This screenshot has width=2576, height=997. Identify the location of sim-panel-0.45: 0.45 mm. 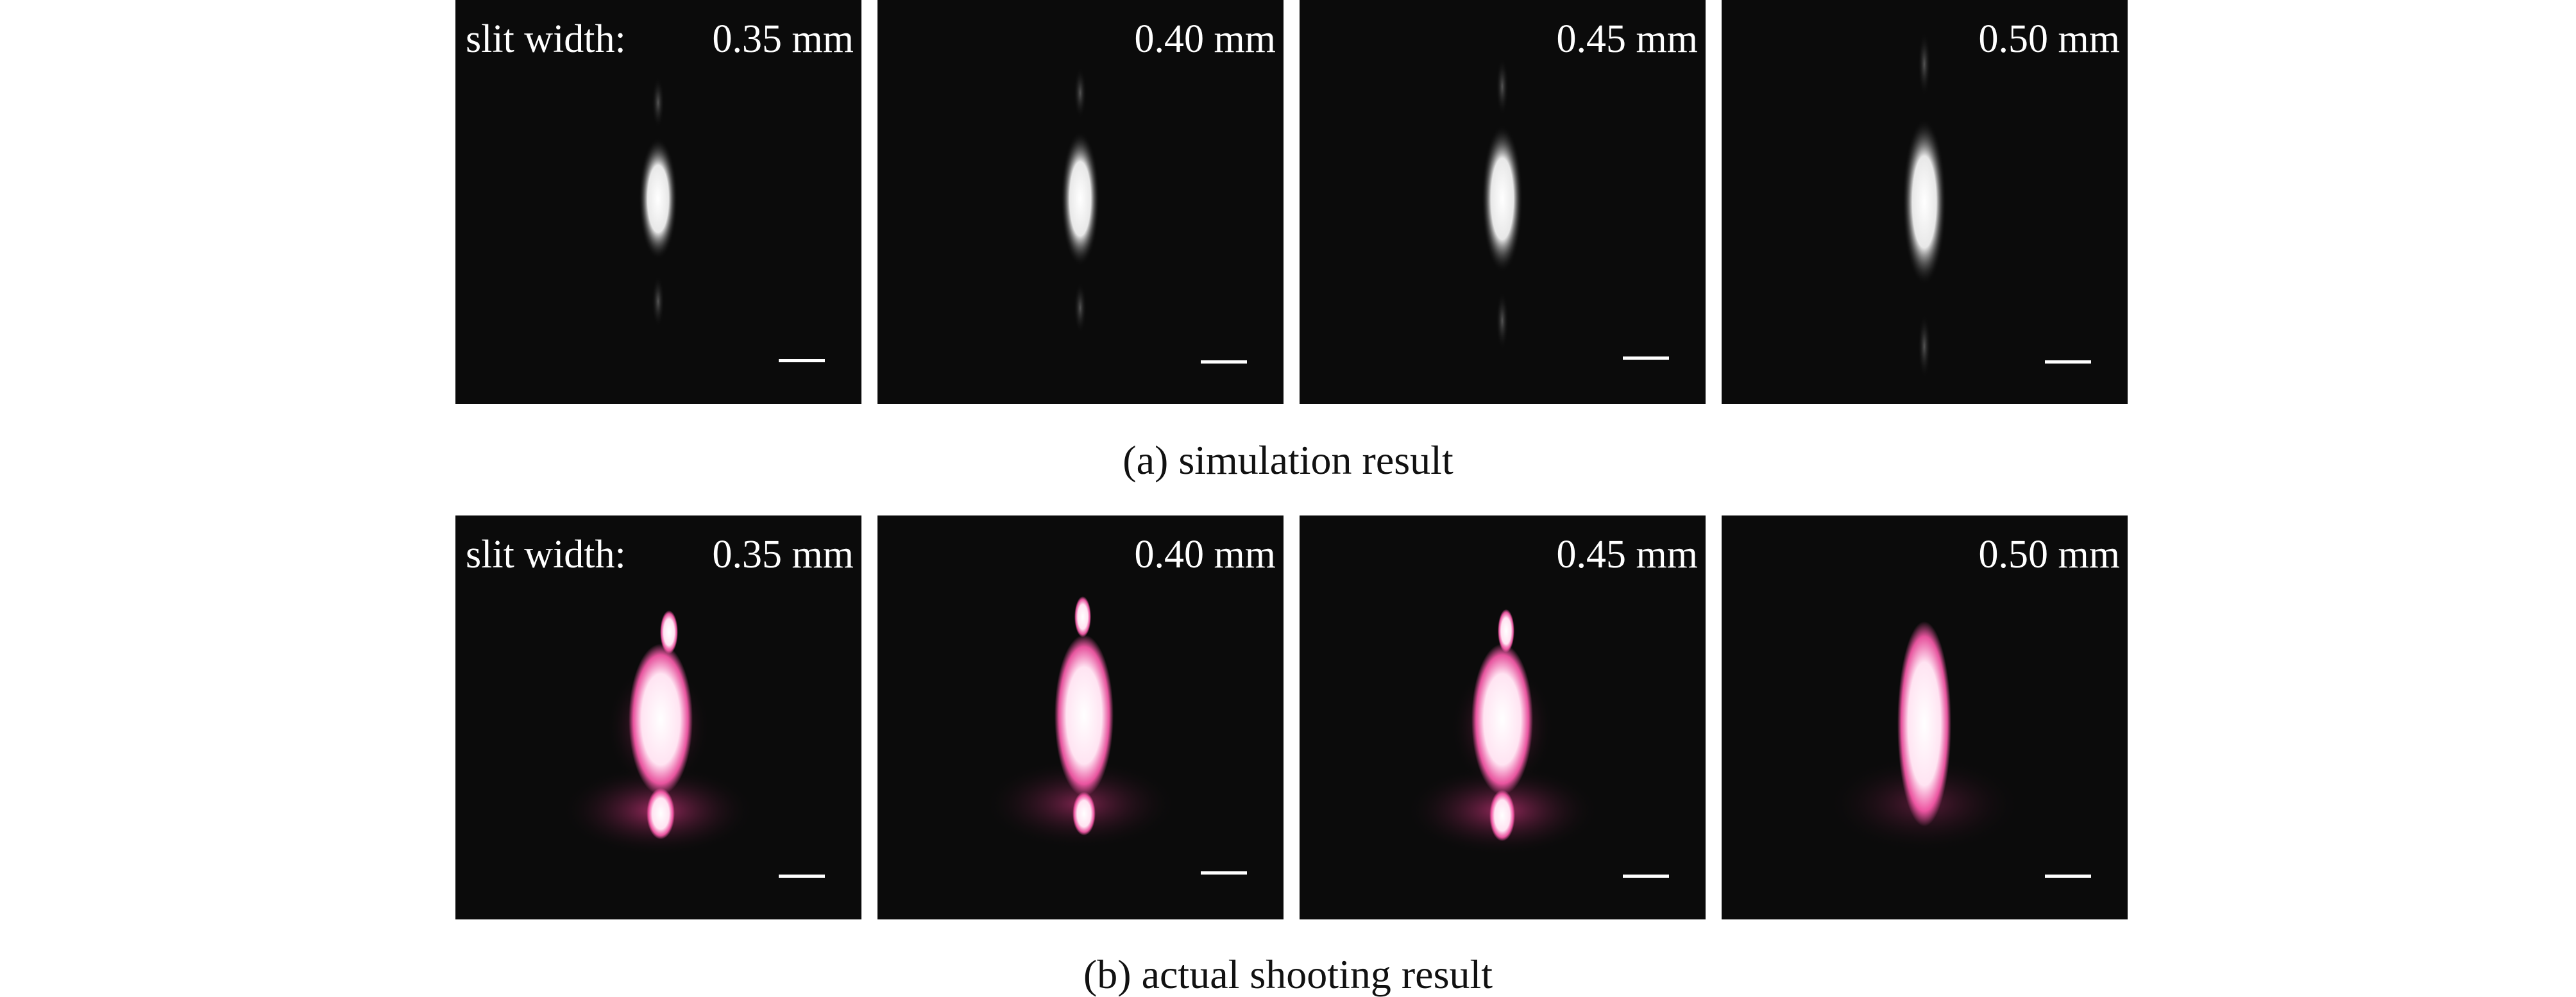
(1503, 202).